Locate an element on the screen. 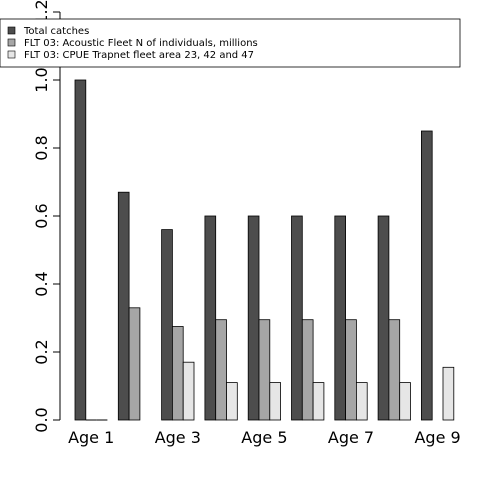  legend-box is located at coordinates (230, 43).